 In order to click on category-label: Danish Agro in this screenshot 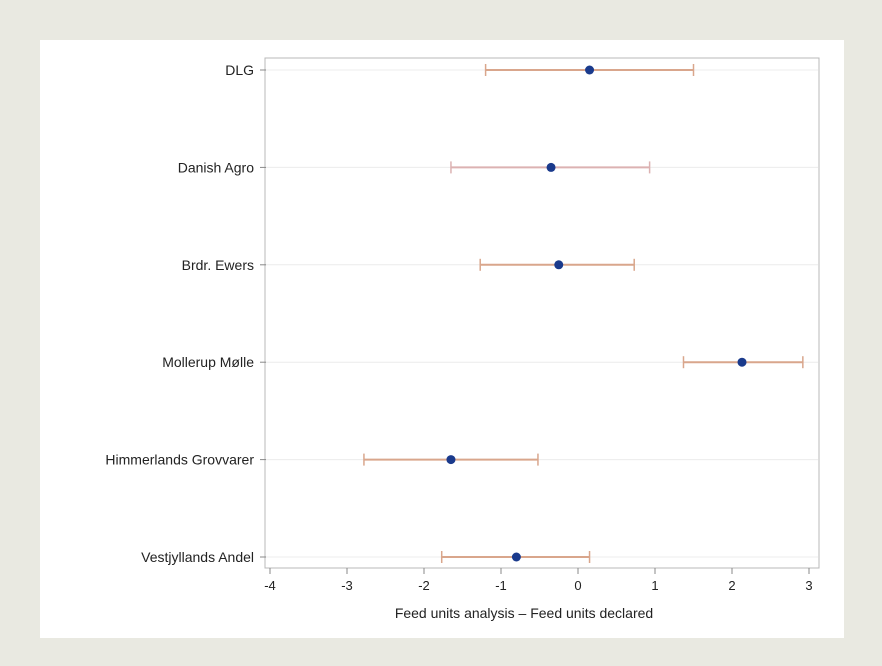, I will do `click(216, 167)`.